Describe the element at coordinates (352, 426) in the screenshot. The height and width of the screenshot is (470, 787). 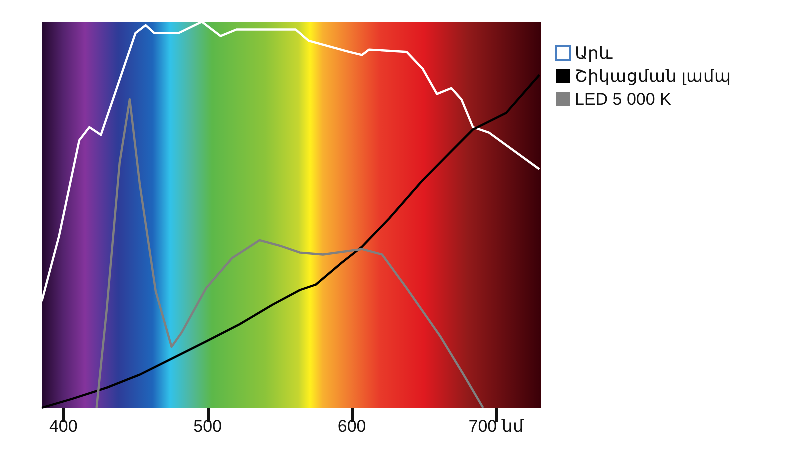
I see `x-tick-label: 600` at that location.